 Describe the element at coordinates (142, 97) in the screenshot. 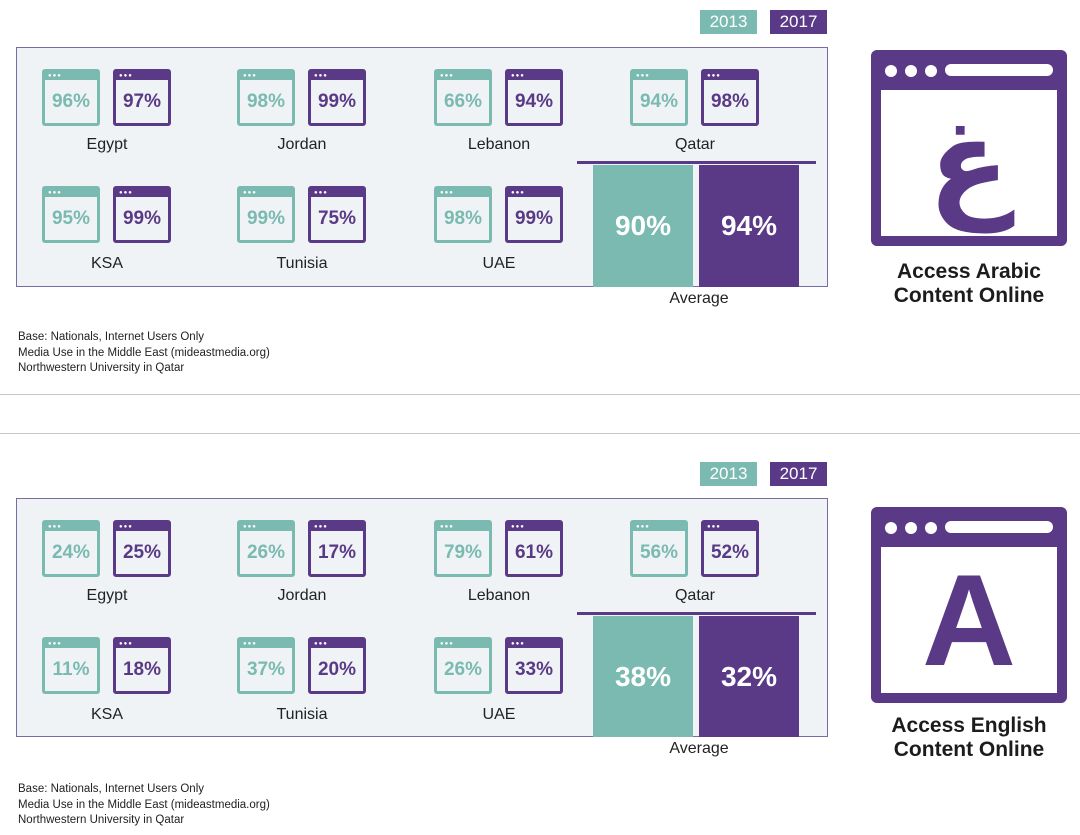

I see `browser-window-icon: ●●● 97%` at that location.